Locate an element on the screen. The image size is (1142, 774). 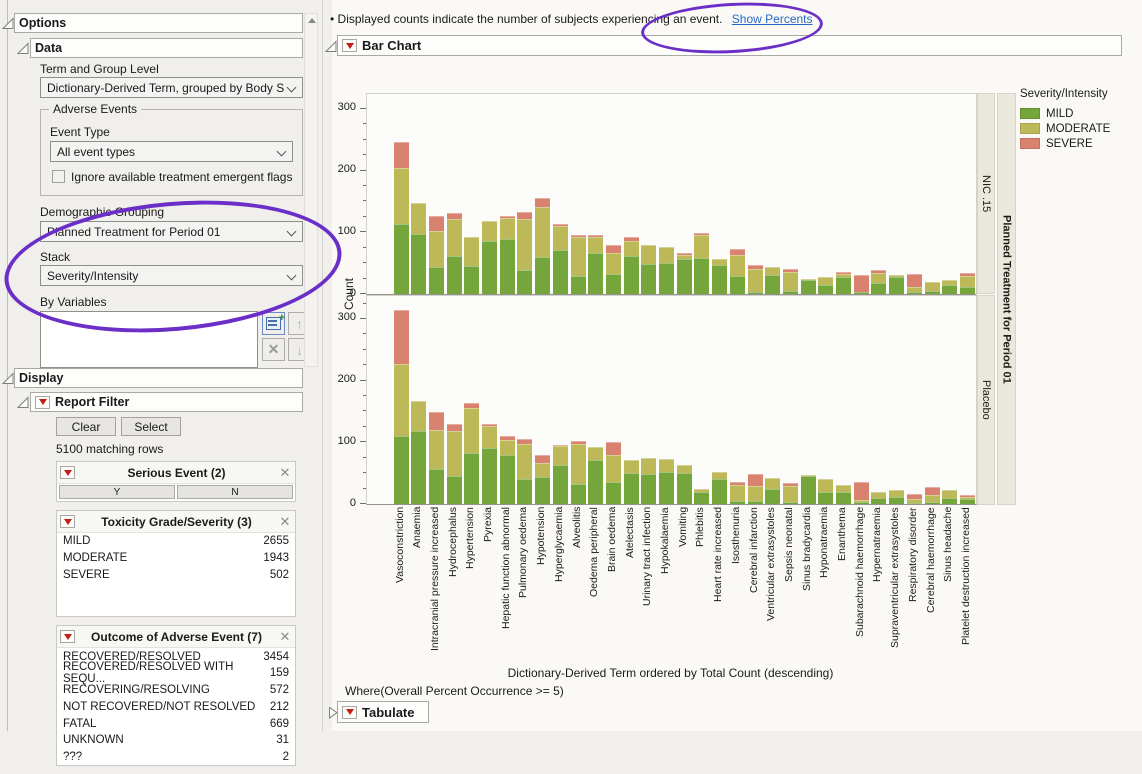
remove-button: ✕ is located at coordinates (273, 349).